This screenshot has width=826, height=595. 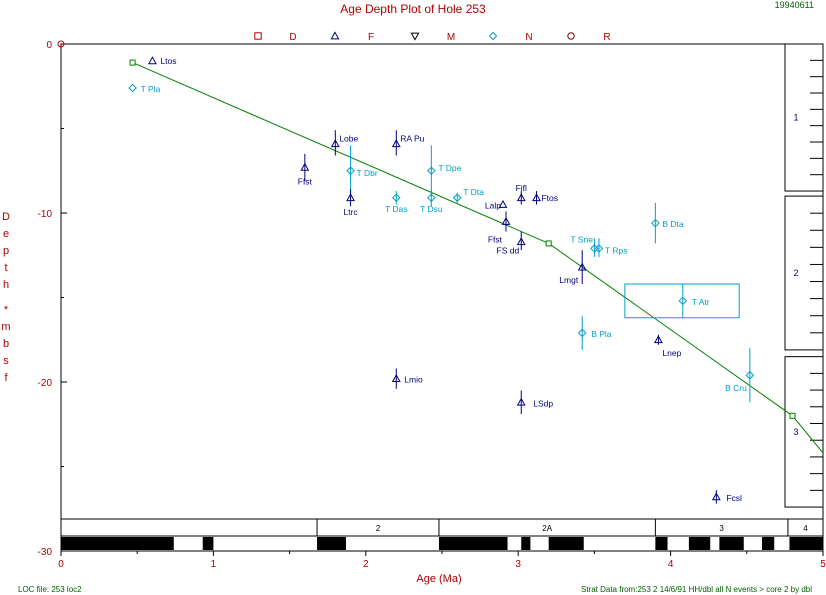 I want to click on core-label: 1, so click(x=795, y=118).